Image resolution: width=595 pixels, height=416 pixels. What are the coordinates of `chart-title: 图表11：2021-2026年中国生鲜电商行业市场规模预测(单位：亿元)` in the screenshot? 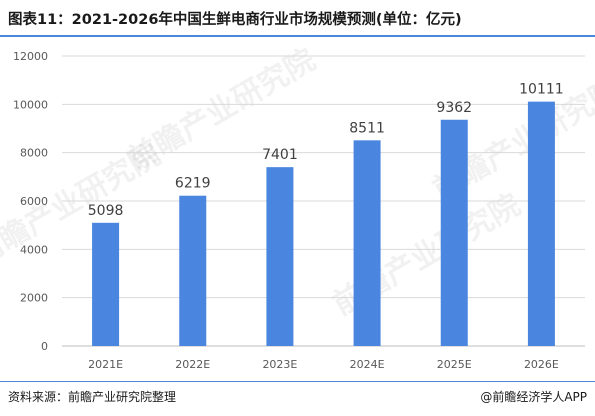 It's located at (235, 20).